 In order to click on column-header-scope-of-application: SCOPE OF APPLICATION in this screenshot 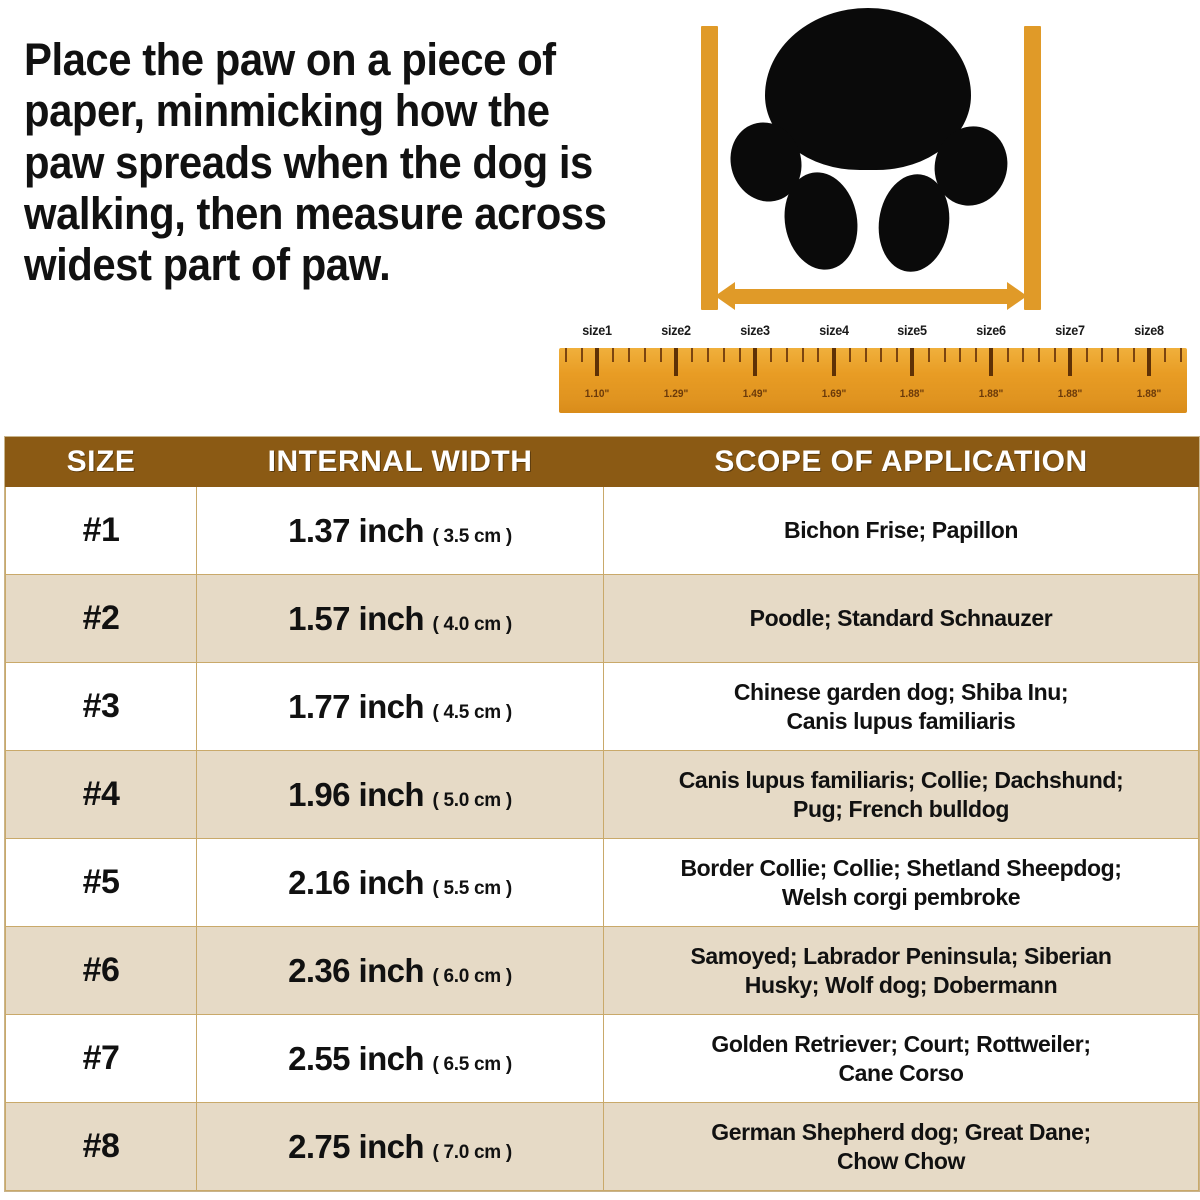, I will do `click(901, 462)`.